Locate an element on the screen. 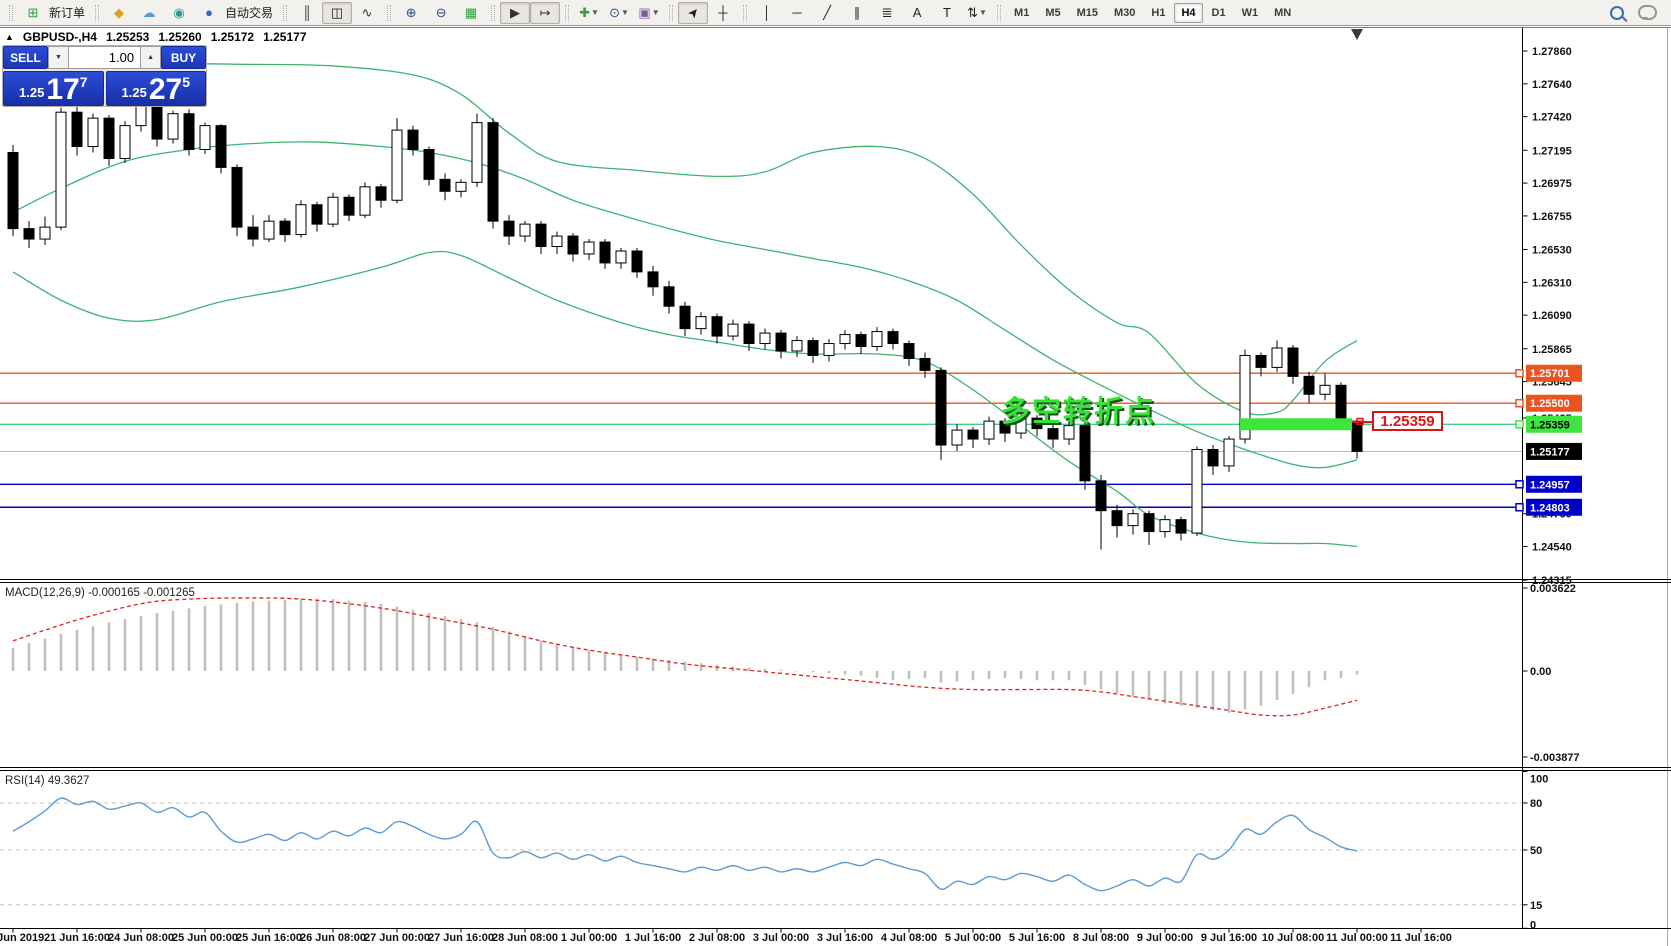 The image size is (1671, 946). sell-price-display: 1.25 17 7 is located at coordinates (53, 88).